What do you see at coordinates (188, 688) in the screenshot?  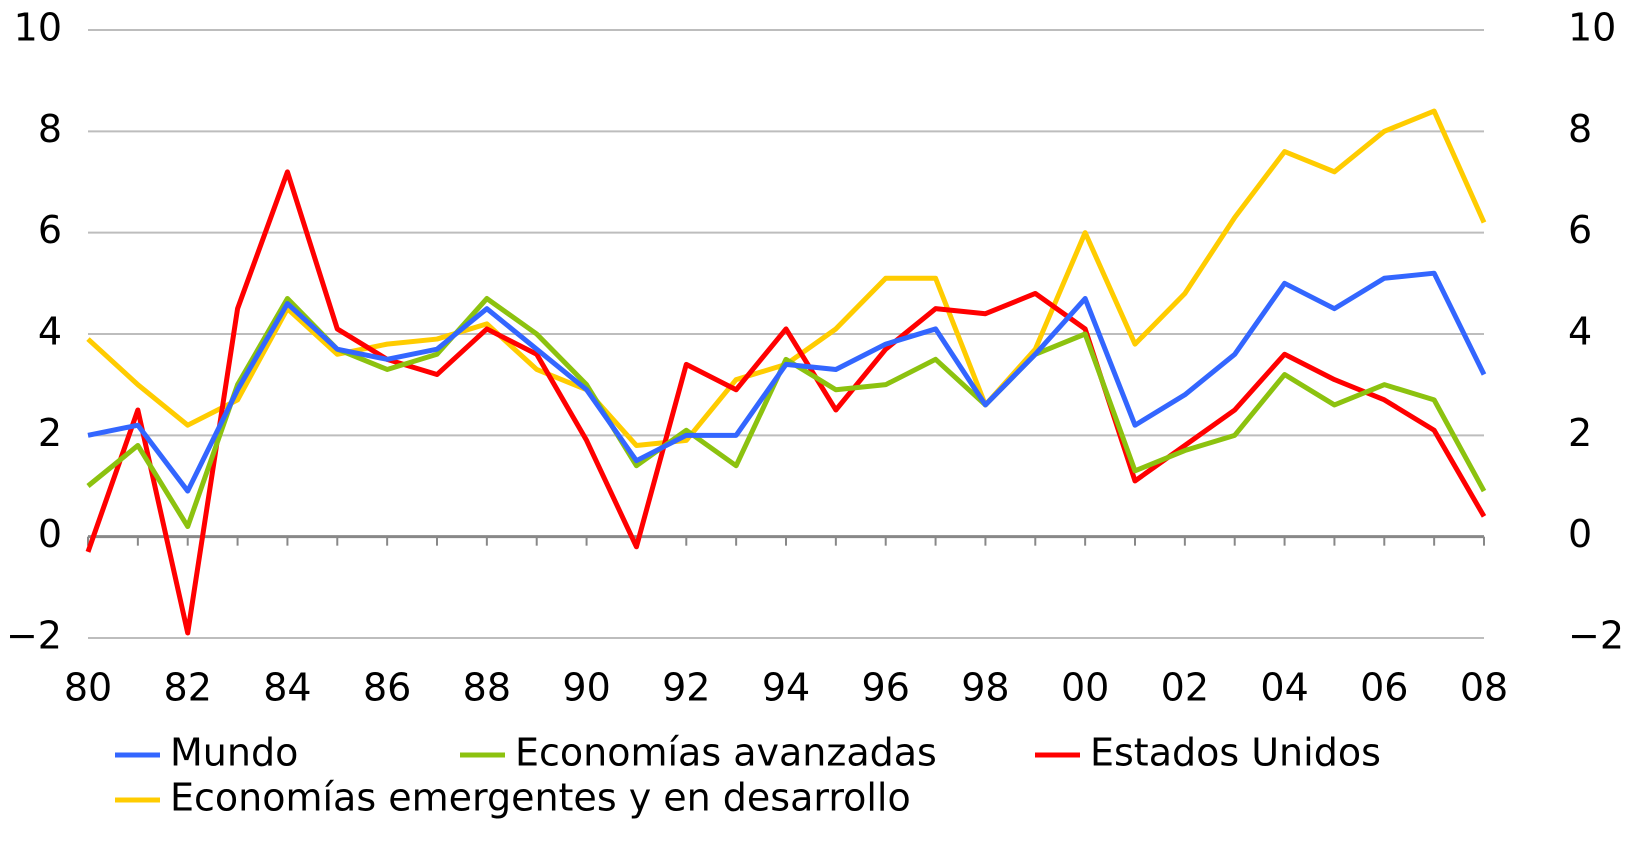 I see `x-tick-label: 82` at bounding box center [188, 688].